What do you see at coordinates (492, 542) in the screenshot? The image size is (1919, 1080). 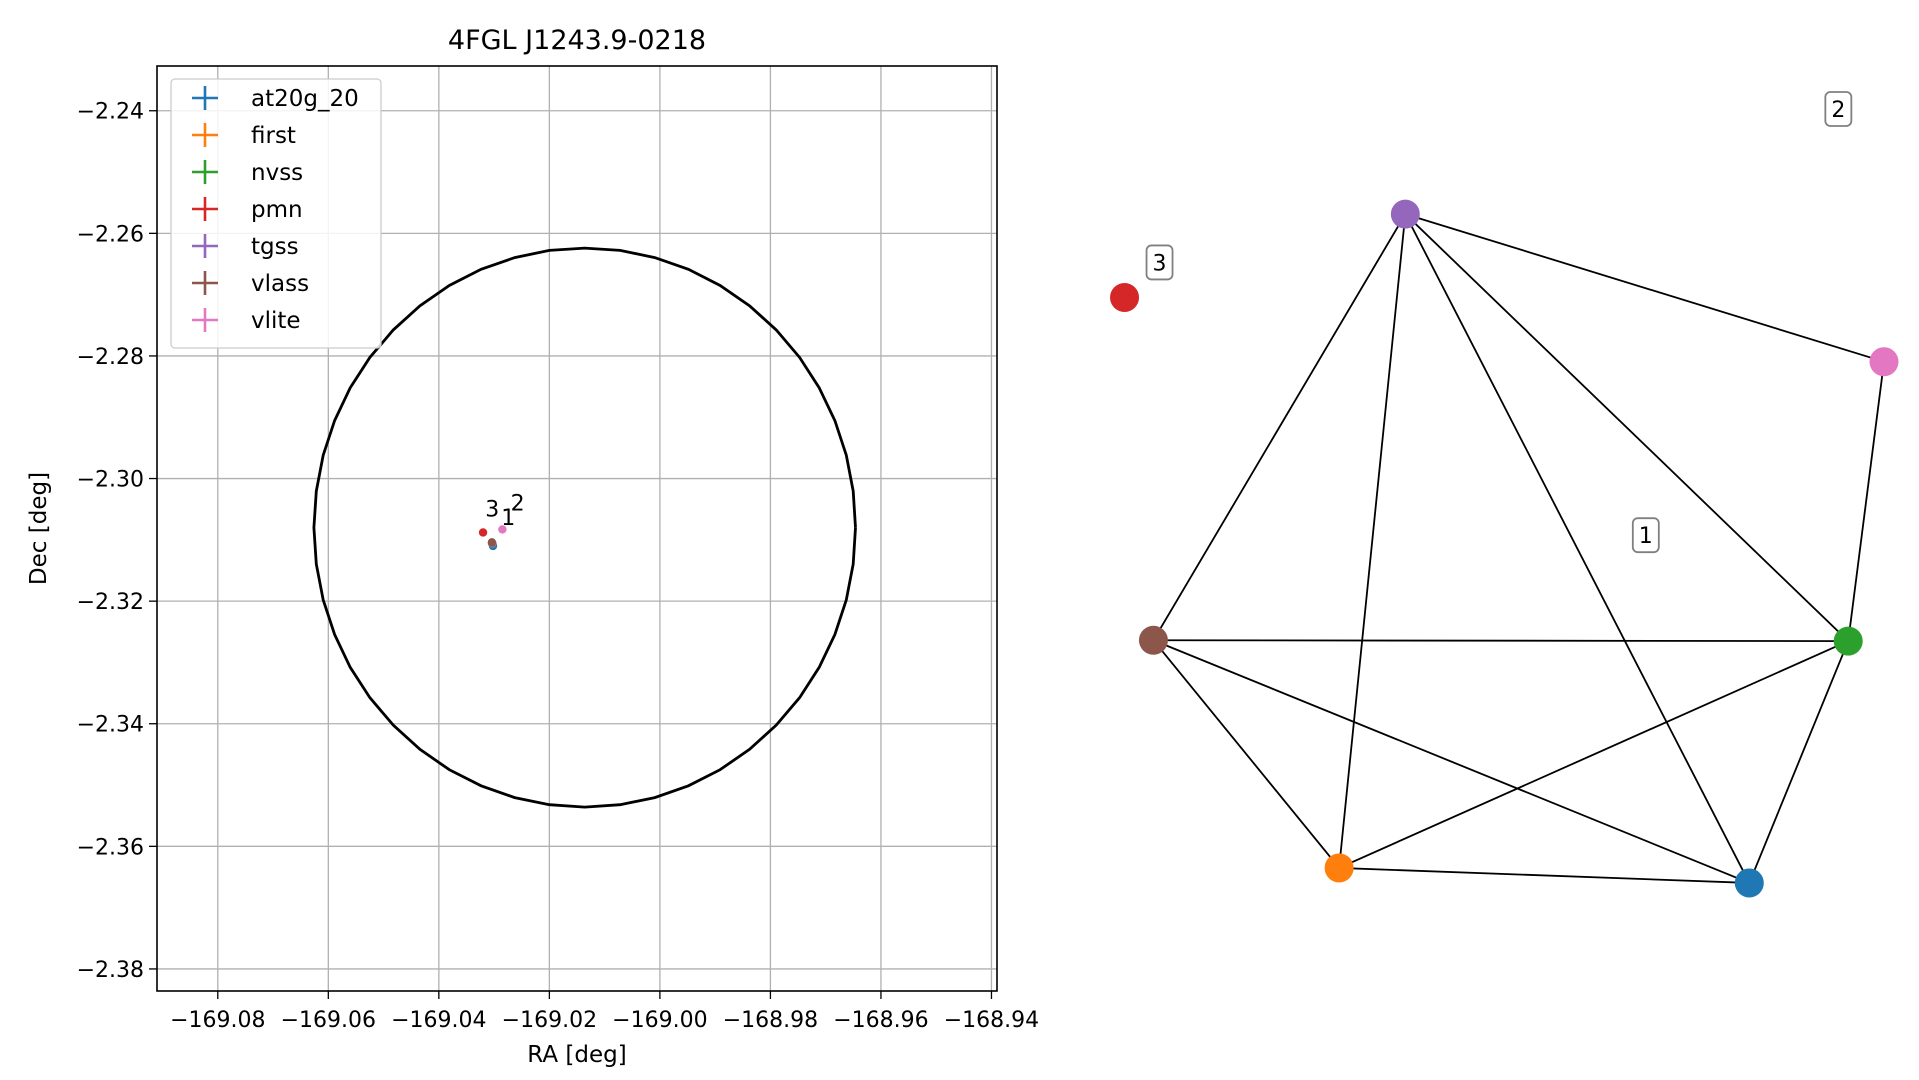 I see `point-vlass` at bounding box center [492, 542].